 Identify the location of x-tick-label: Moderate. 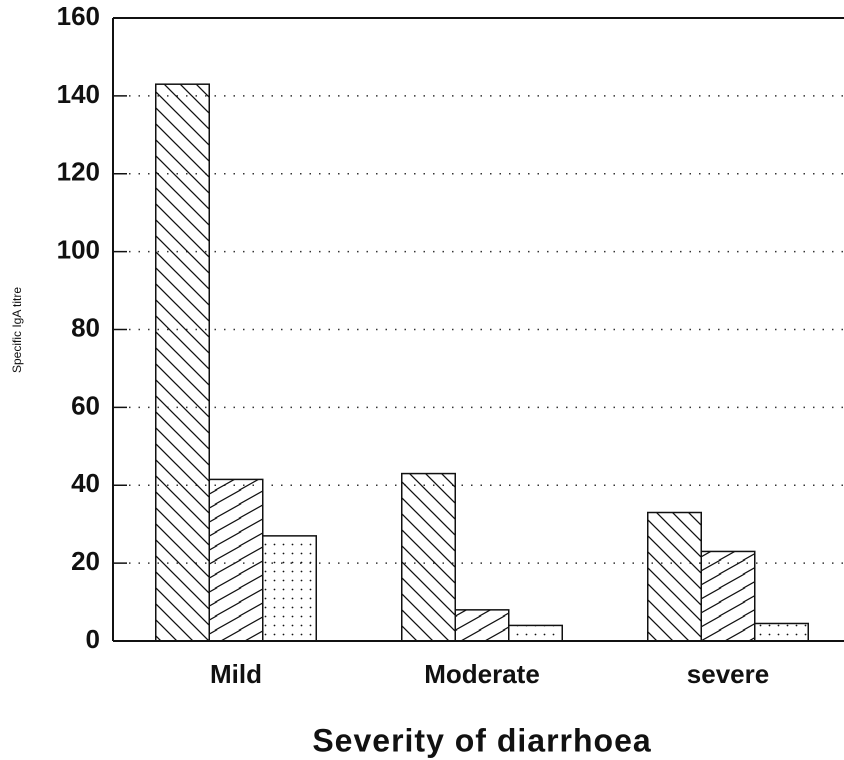
(482, 674).